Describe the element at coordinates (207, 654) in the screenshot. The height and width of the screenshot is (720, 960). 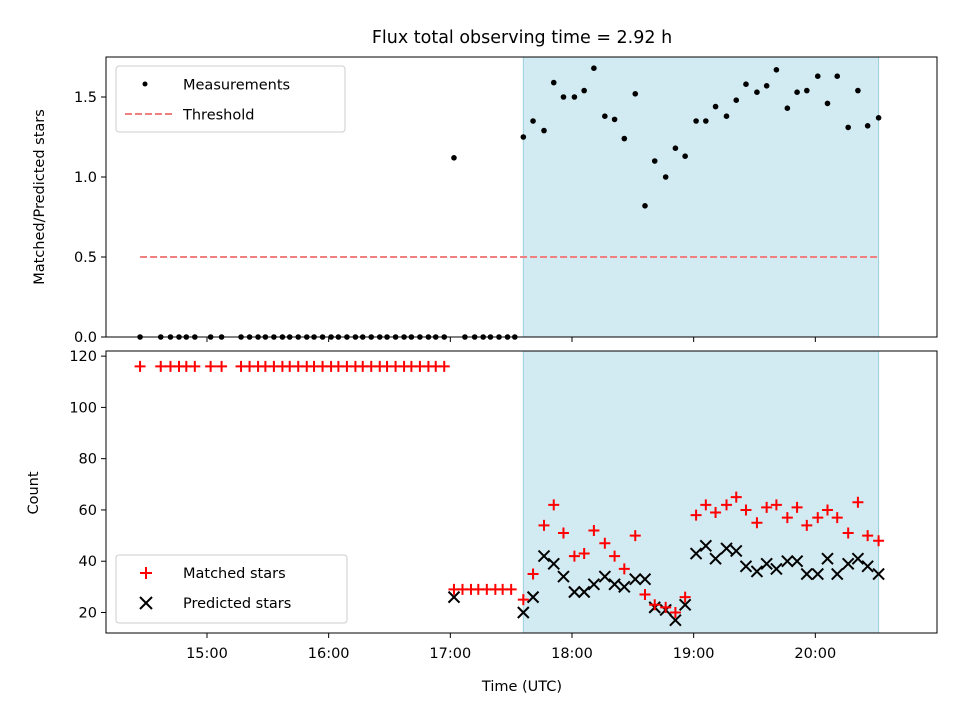
I see `bottom-x-tick-label: 15:00` at that location.